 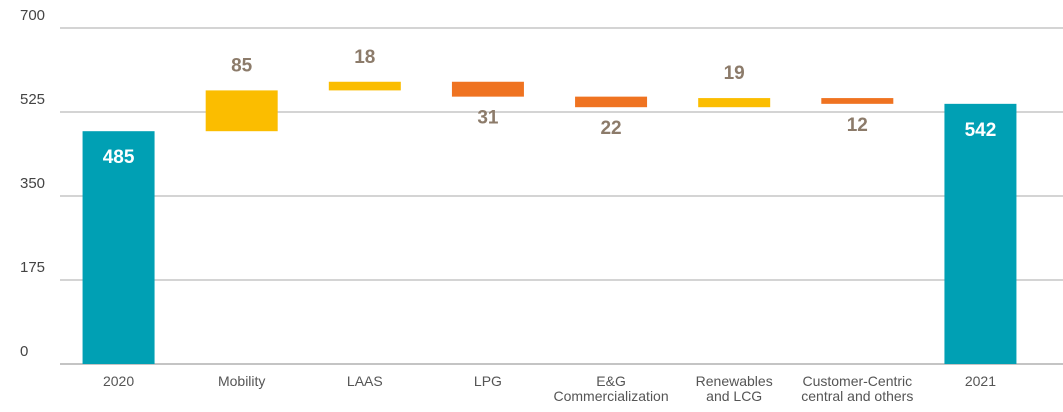 What do you see at coordinates (119, 157) in the screenshot?
I see `value-label: 485` at bounding box center [119, 157].